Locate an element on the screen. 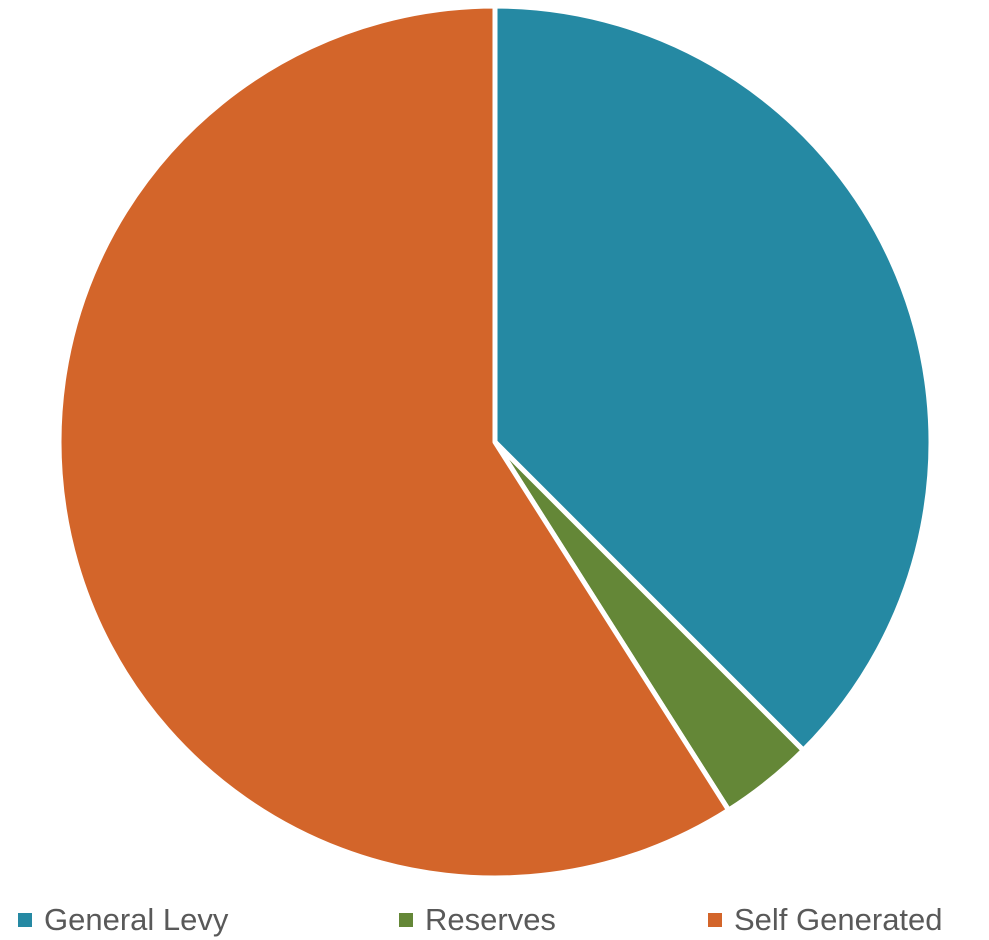 This screenshot has height=940, width=989. legend-swatch-reserves is located at coordinates (406, 920).